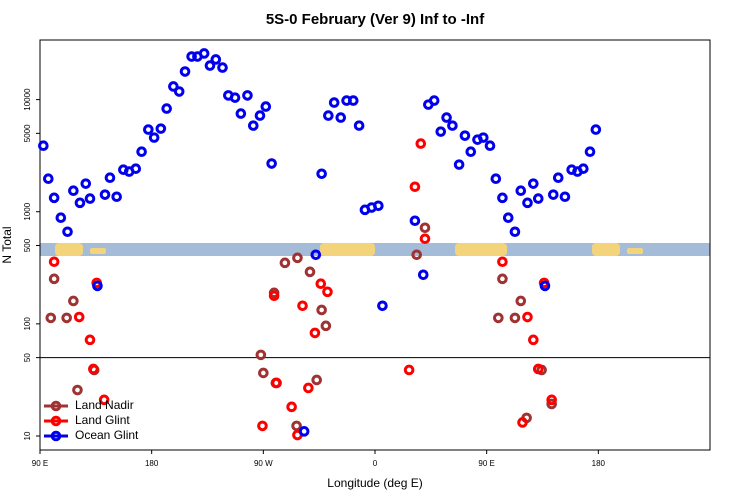 The image size is (750, 500). Describe the element at coordinates (40, 463) in the screenshot. I see `x-tick-label: 90 E` at that location.